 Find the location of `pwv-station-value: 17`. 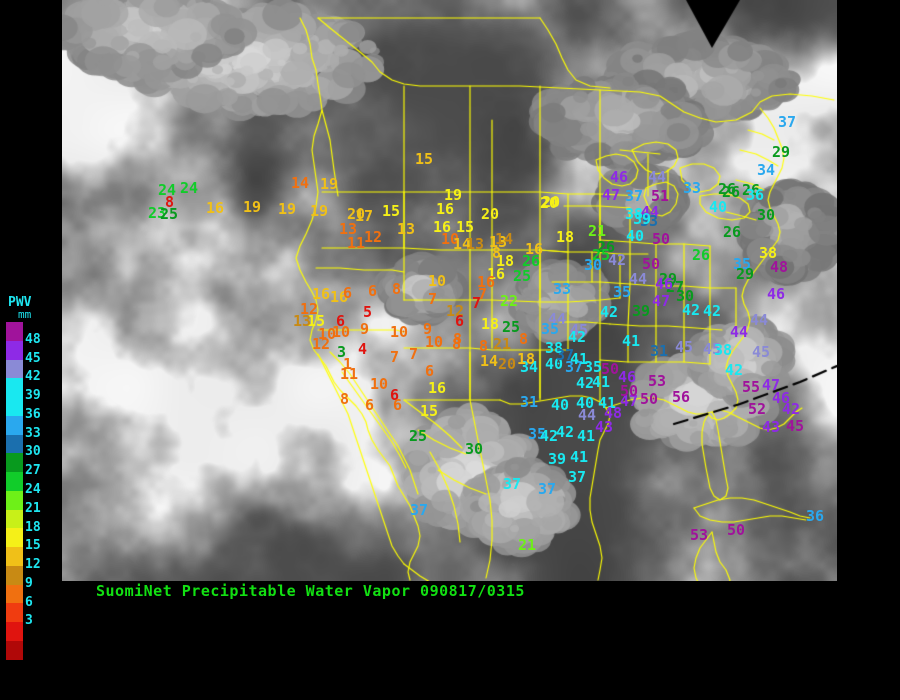

pwv-station-value: 17 is located at coordinates (364, 216).